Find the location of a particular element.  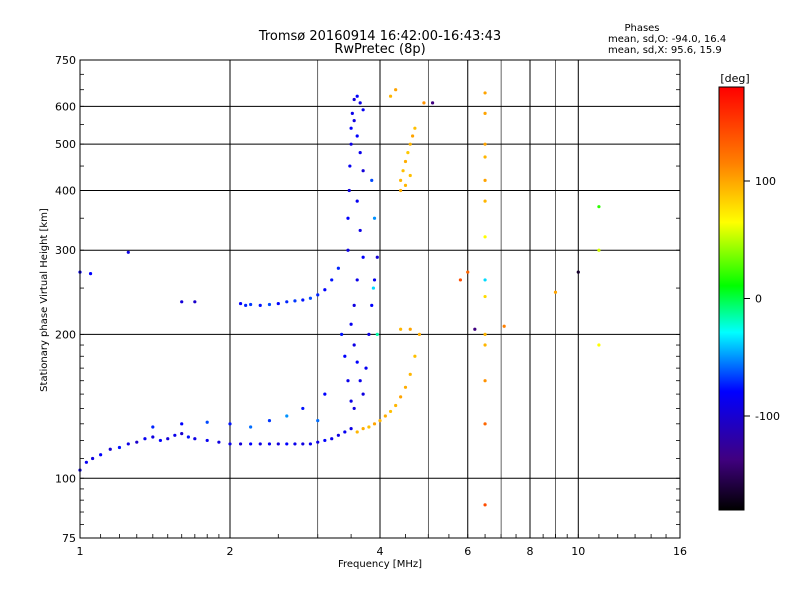

y-tick-label: 300 is located at coordinates (65, 250).